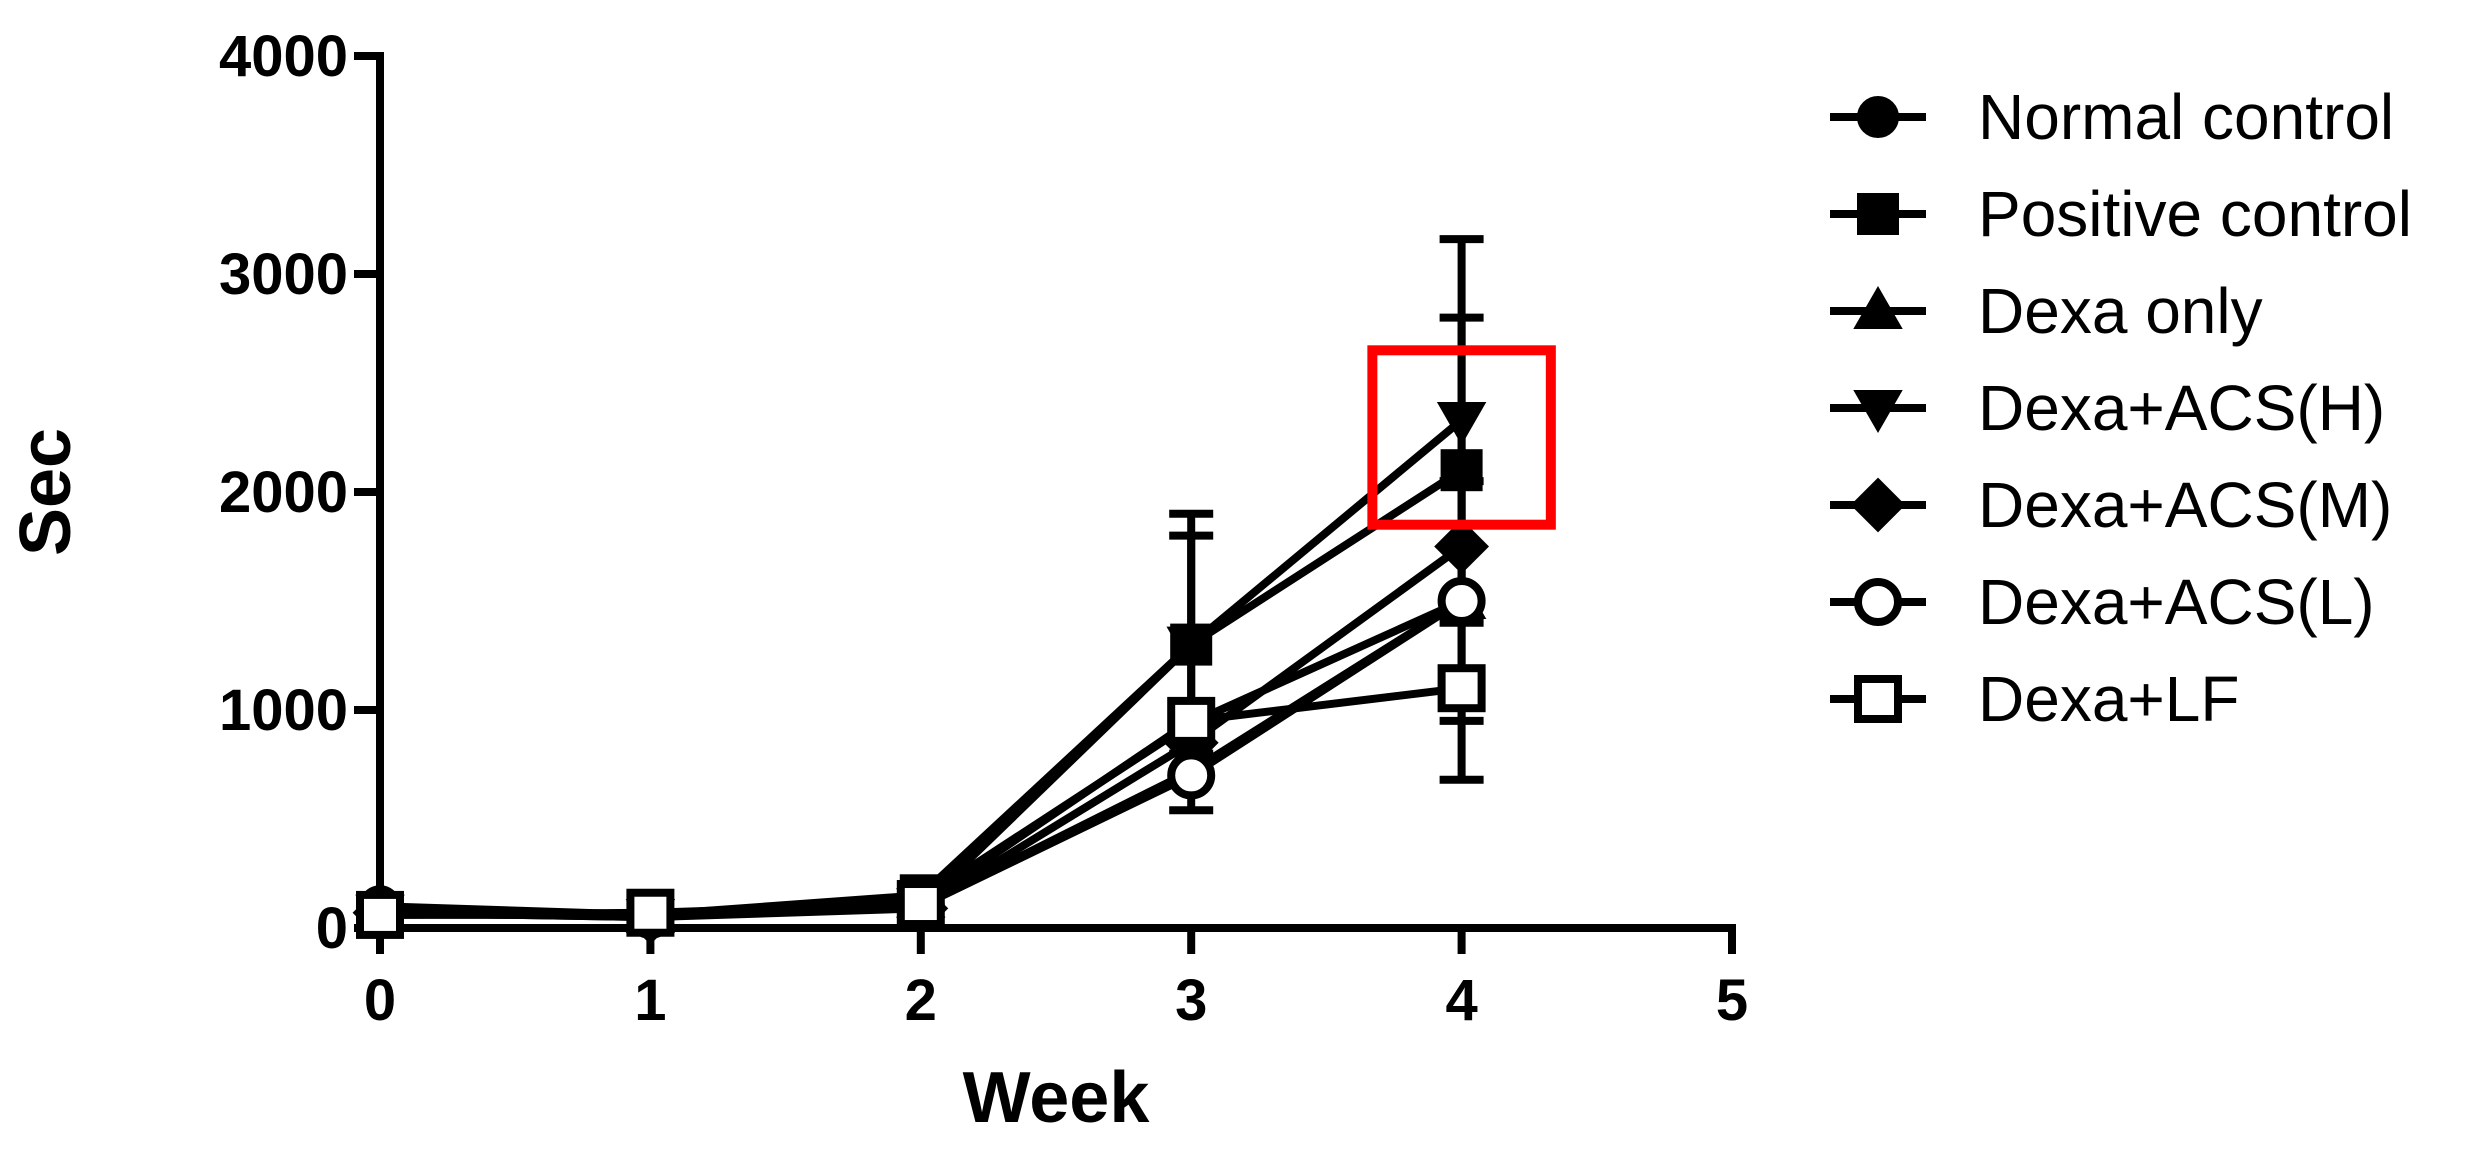 Image resolution: width=2483 pixels, height=1152 pixels. What do you see at coordinates (921, 1000) in the screenshot?
I see `x-tick-label: 2` at bounding box center [921, 1000].